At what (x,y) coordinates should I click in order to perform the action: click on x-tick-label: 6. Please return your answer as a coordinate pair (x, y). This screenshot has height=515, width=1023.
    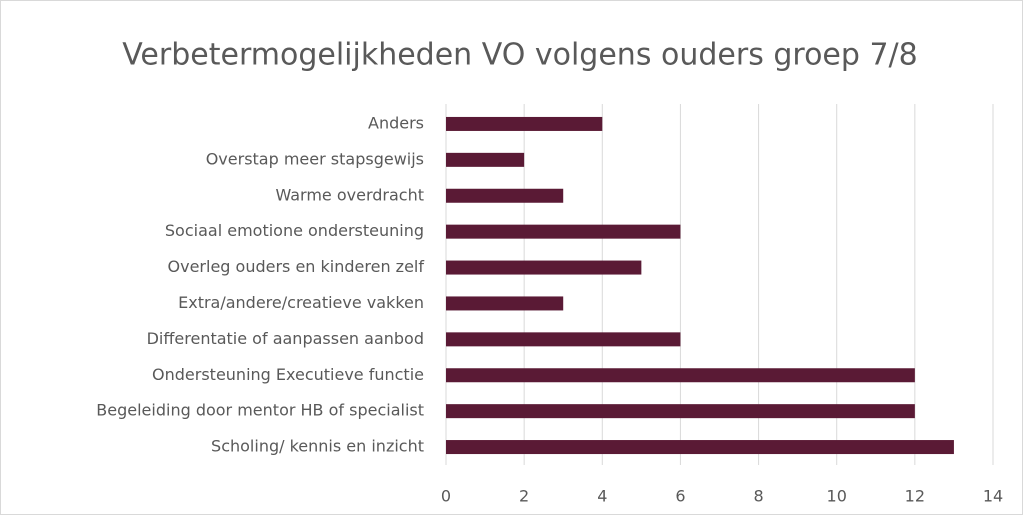
    Looking at the image, I should click on (680, 496).